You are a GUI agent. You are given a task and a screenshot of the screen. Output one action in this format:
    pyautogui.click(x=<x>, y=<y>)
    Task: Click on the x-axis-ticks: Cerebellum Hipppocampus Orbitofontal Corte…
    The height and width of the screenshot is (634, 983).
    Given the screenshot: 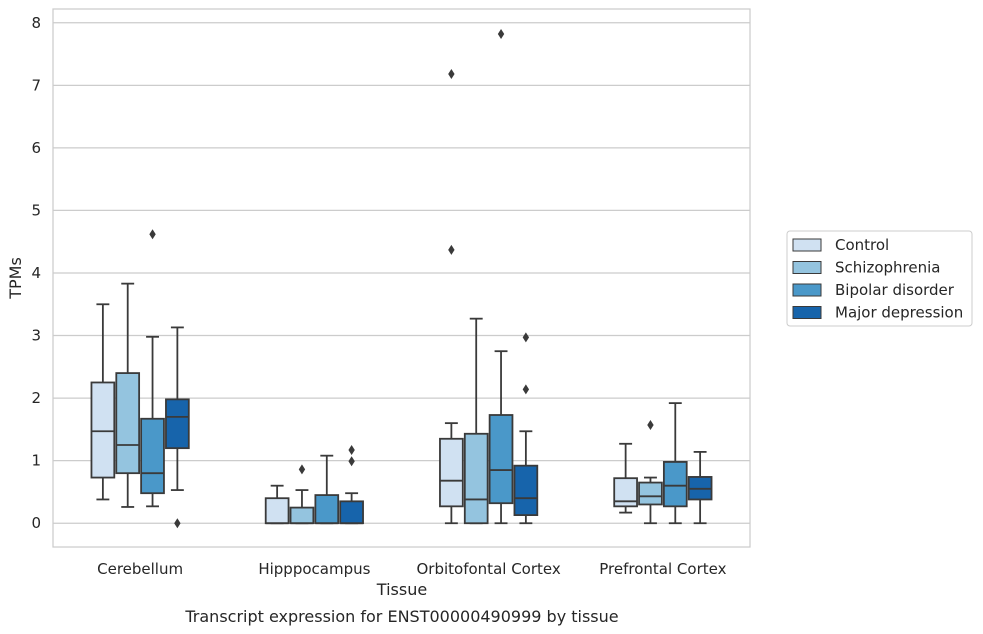 What is the action you would take?
    pyautogui.click(x=411, y=569)
    